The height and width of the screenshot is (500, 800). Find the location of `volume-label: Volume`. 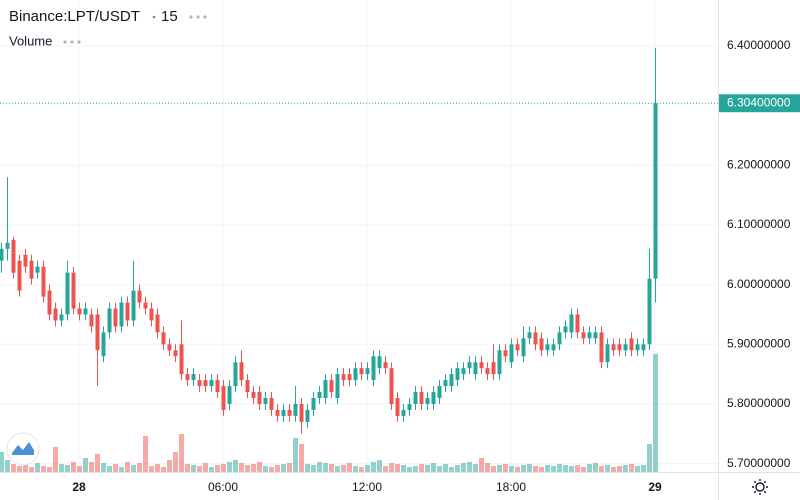

volume-label: Volume is located at coordinates (30, 40).